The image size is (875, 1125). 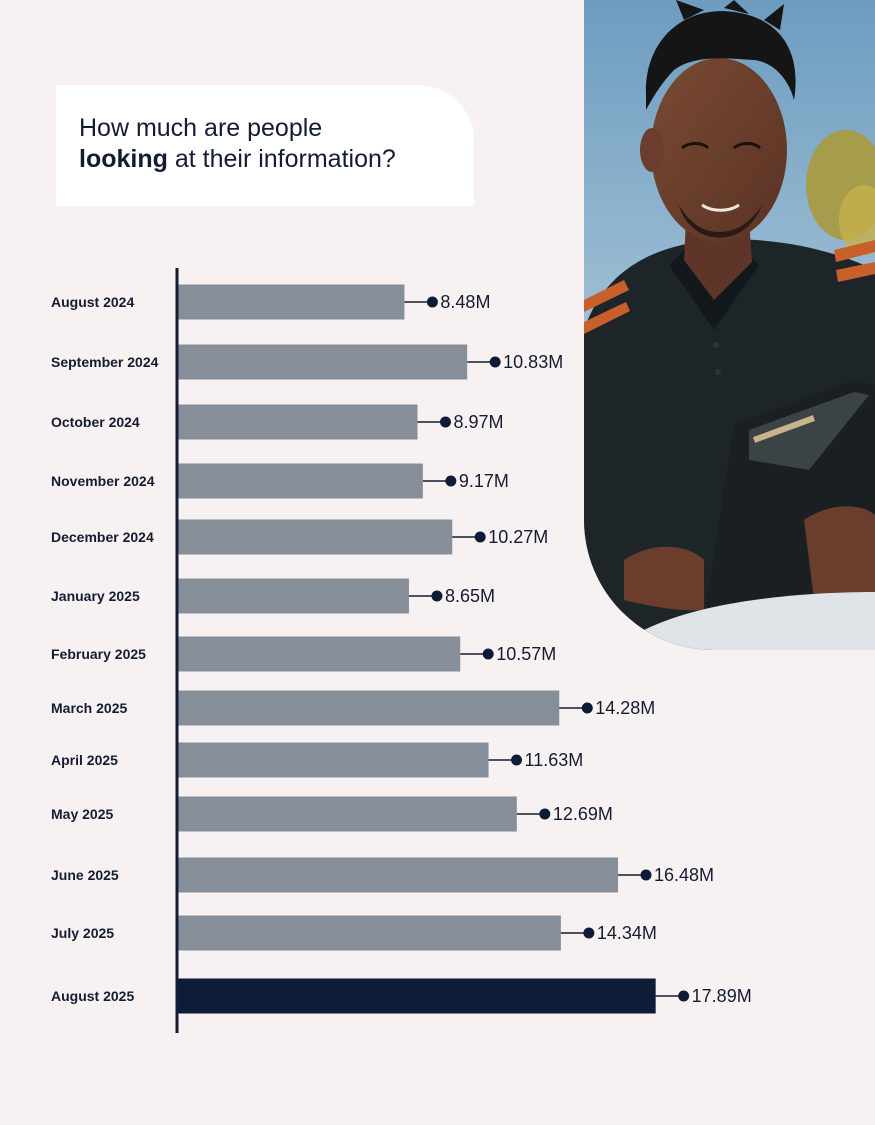 I want to click on category-label: April 2025, so click(x=84, y=760).